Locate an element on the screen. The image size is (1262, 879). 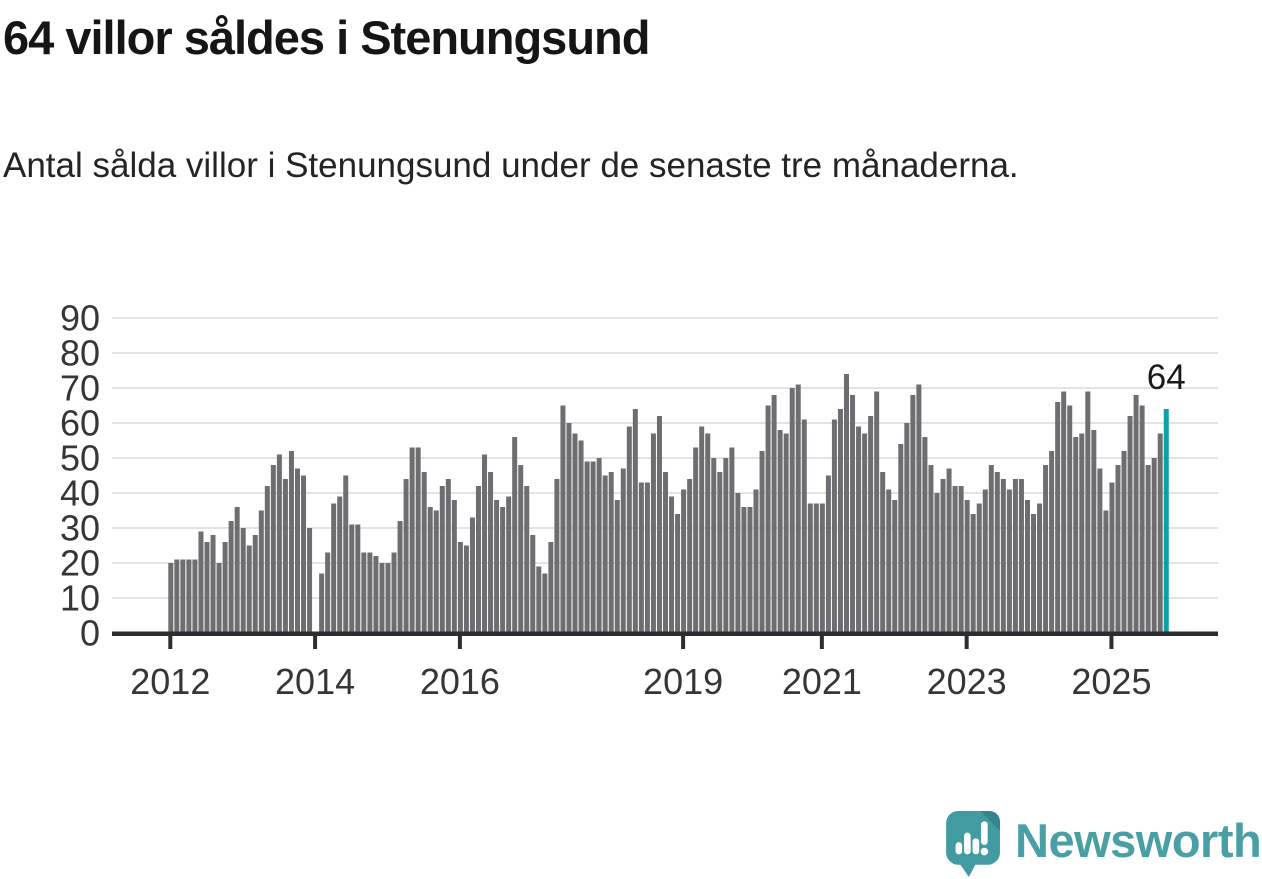
newsworthy-icon is located at coordinates (973, 844).